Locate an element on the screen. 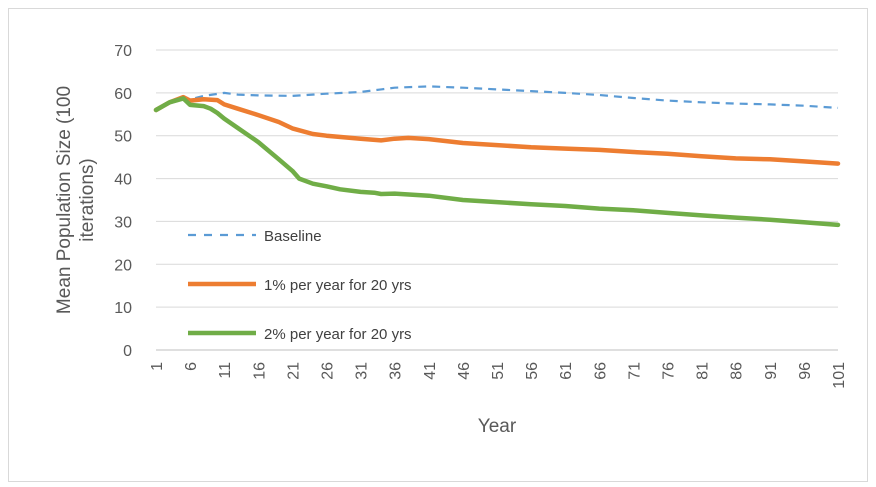 Image resolution: width=876 pixels, height=487 pixels. y-tick-label: 40 is located at coordinates (123, 180).